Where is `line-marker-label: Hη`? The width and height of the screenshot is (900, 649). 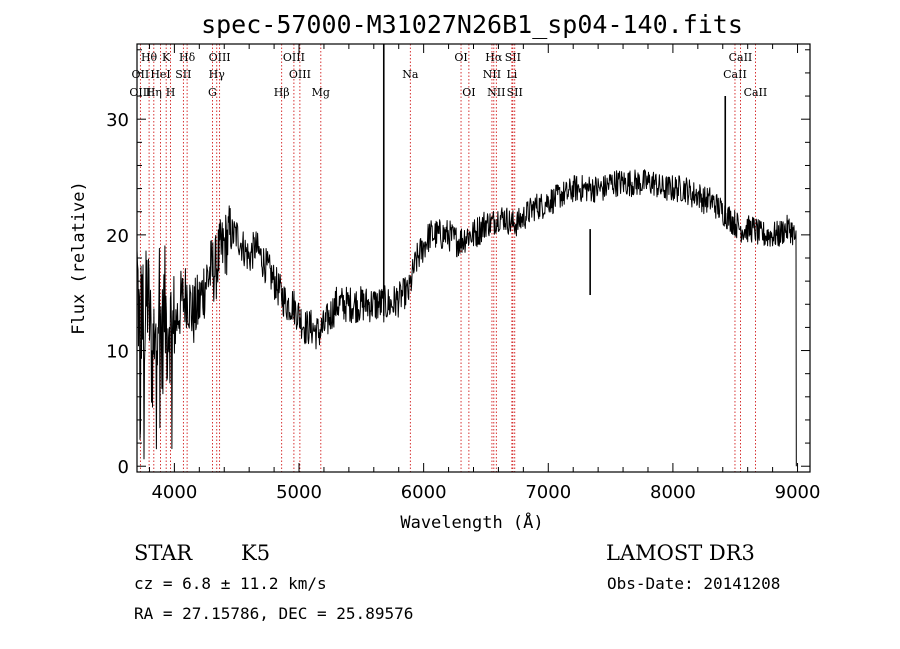 line-marker-label: Hη is located at coordinates (154, 92).